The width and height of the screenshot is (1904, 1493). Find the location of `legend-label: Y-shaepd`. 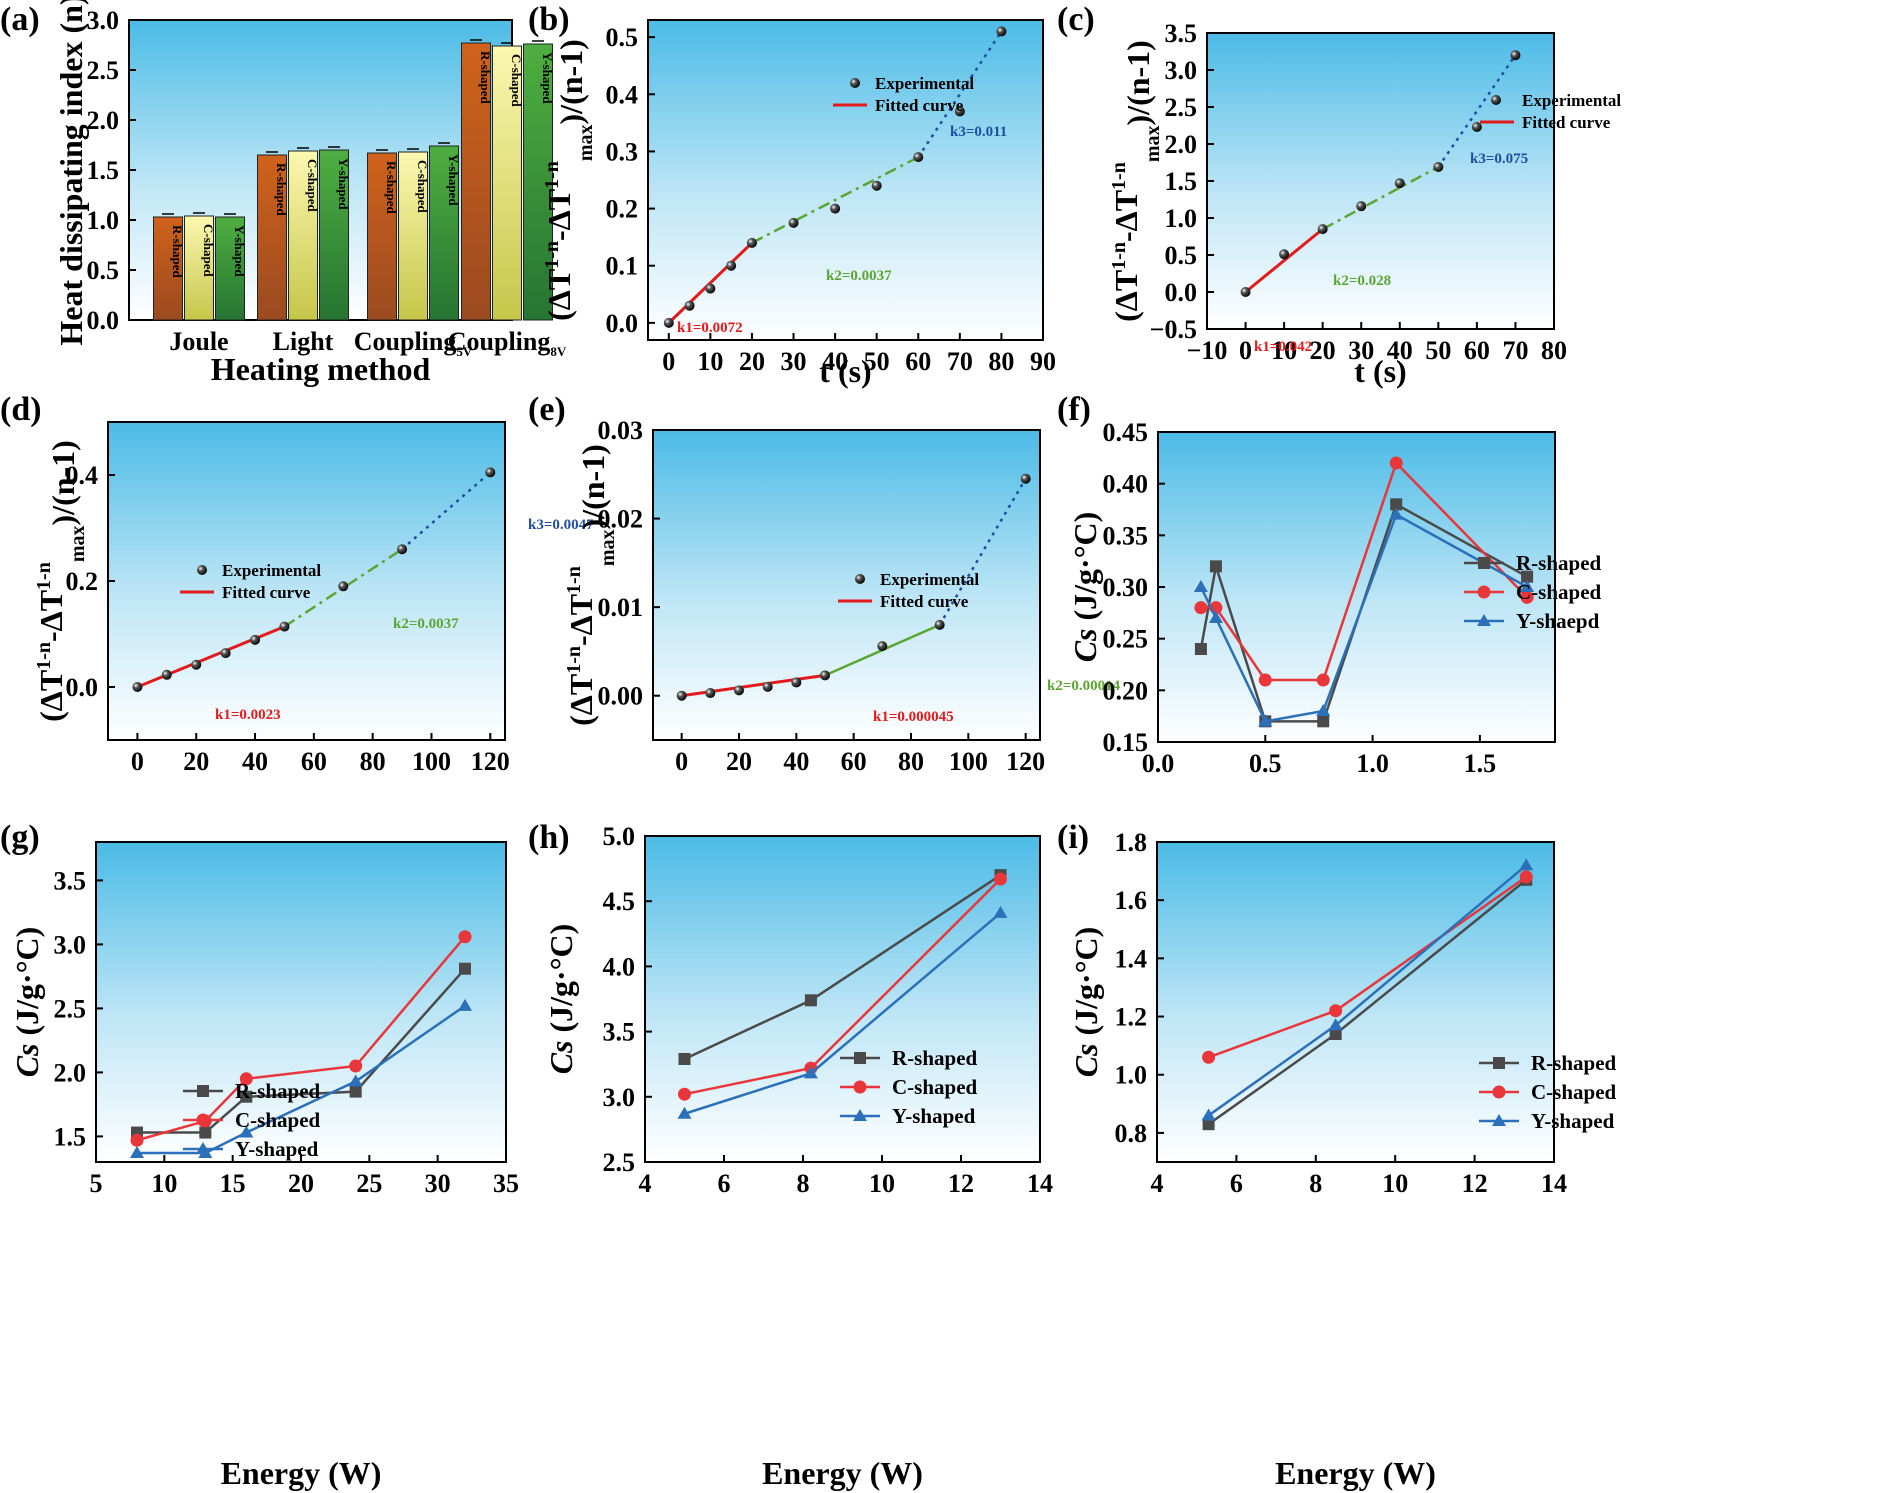

legend-label: Y-shaepd is located at coordinates (1558, 621).